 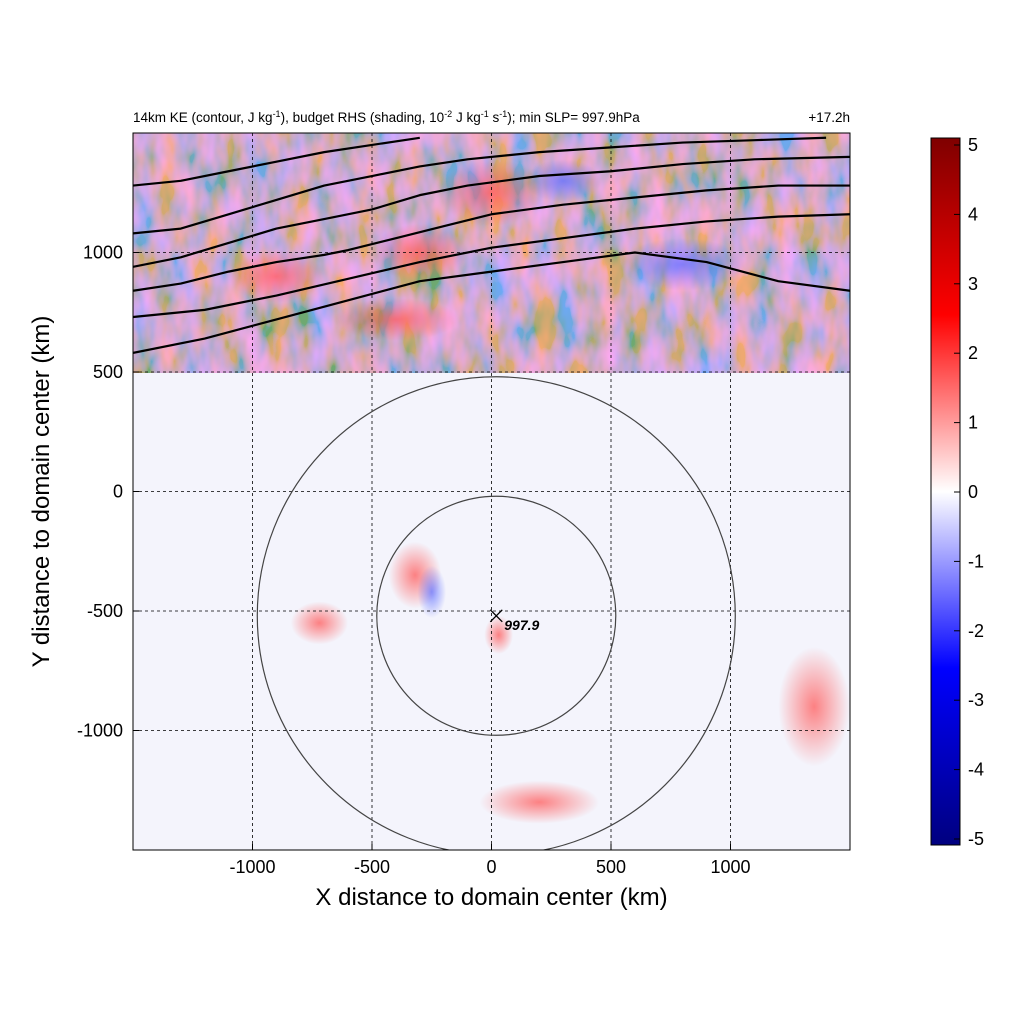 What do you see at coordinates (252, 867) in the screenshot?
I see `x-tick-label: -1000` at bounding box center [252, 867].